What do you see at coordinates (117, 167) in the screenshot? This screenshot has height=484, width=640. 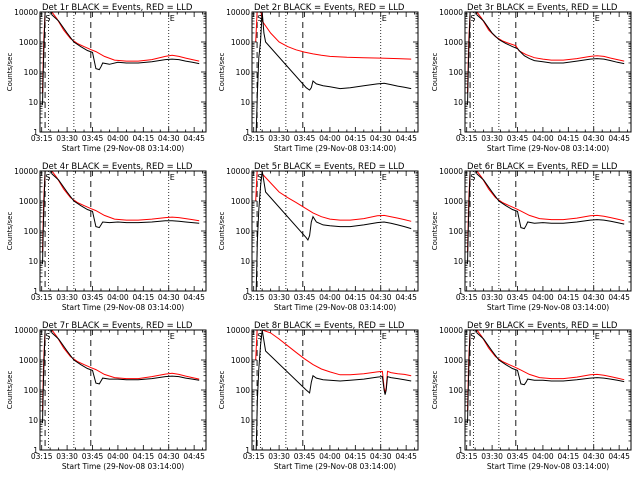 I see `panel-title: Det 4r BLACK = Events, RED = LLD` at bounding box center [117, 167].